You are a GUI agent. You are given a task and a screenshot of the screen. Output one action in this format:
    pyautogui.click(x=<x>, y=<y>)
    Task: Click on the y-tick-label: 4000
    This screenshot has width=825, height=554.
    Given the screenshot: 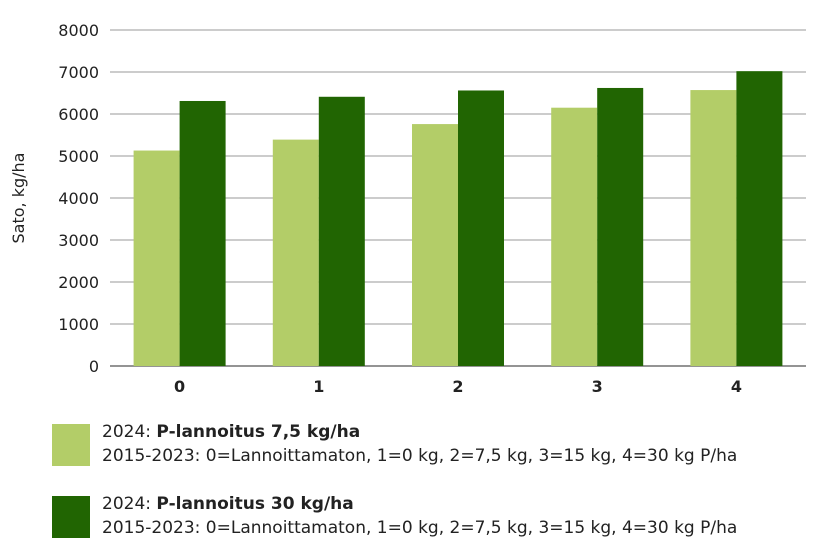 What is the action you would take?
    pyautogui.click(x=78, y=198)
    